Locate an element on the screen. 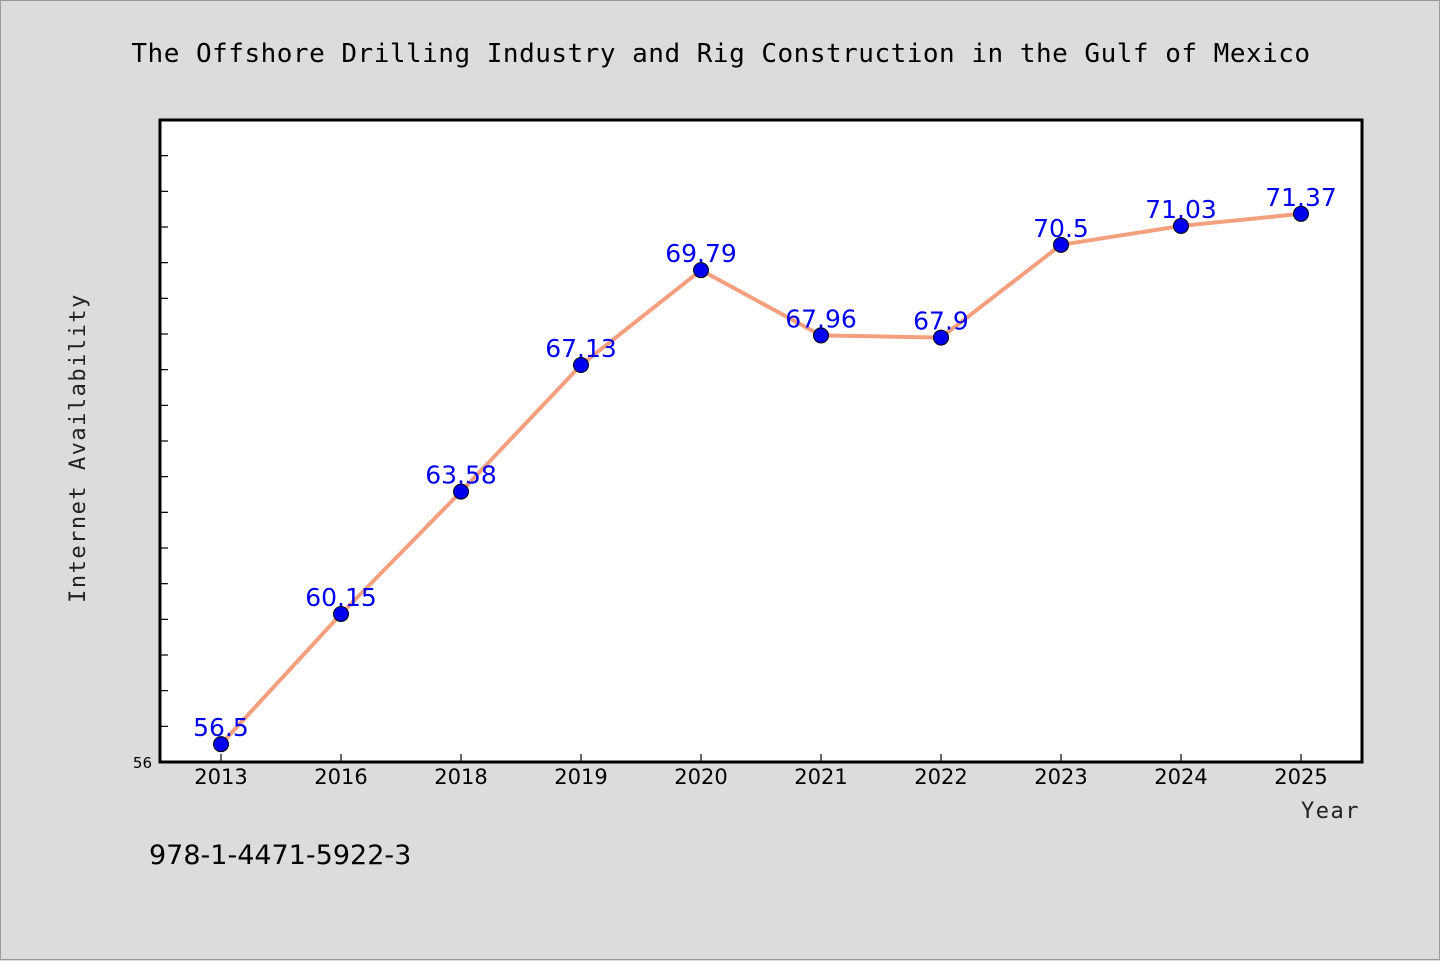 Image resolution: width=1440 pixels, height=961 pixels. x-tick-label: 2024 is located at coordinates (1180, 777).